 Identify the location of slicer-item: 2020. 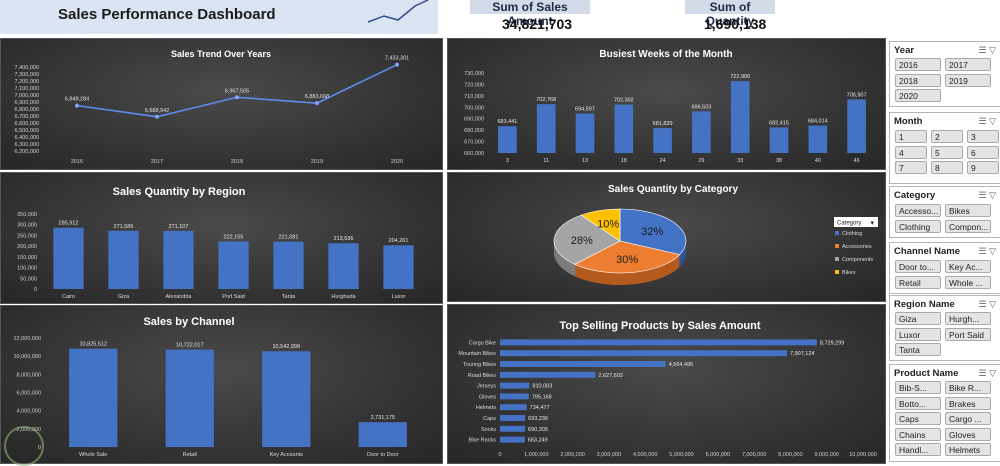
(918, 95).